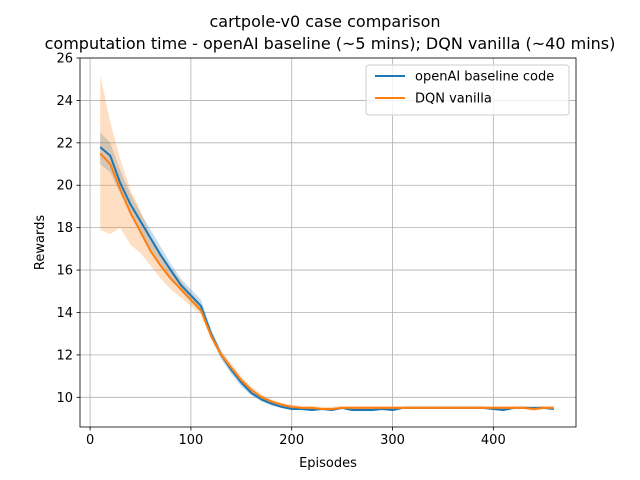  What do you see at coordinates (392, 440) in the screenshot?
I see `x-tick-label: 300` at bounding box center [392, 440].